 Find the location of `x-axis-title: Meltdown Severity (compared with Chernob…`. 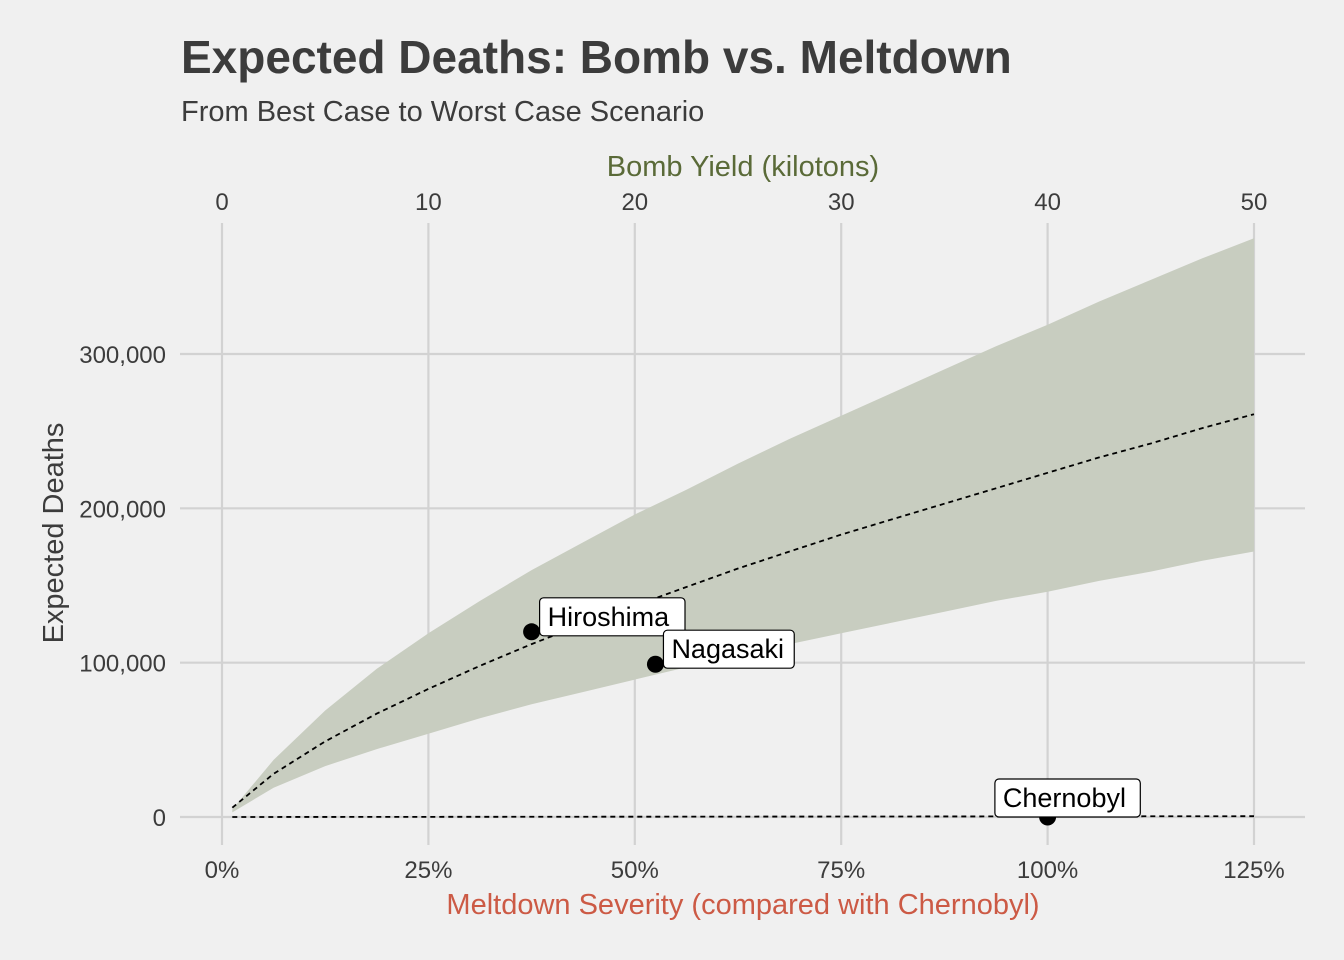

x-axis-title: Meltdown Severity (compared with Chernob… is located at coordinates (742, 905).